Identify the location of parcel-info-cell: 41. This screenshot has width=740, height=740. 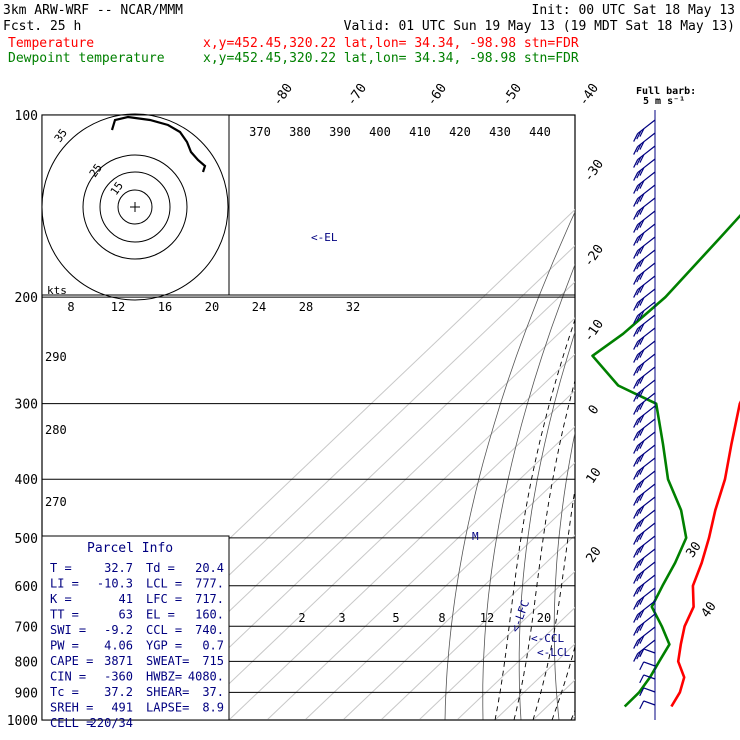
(126, 599).